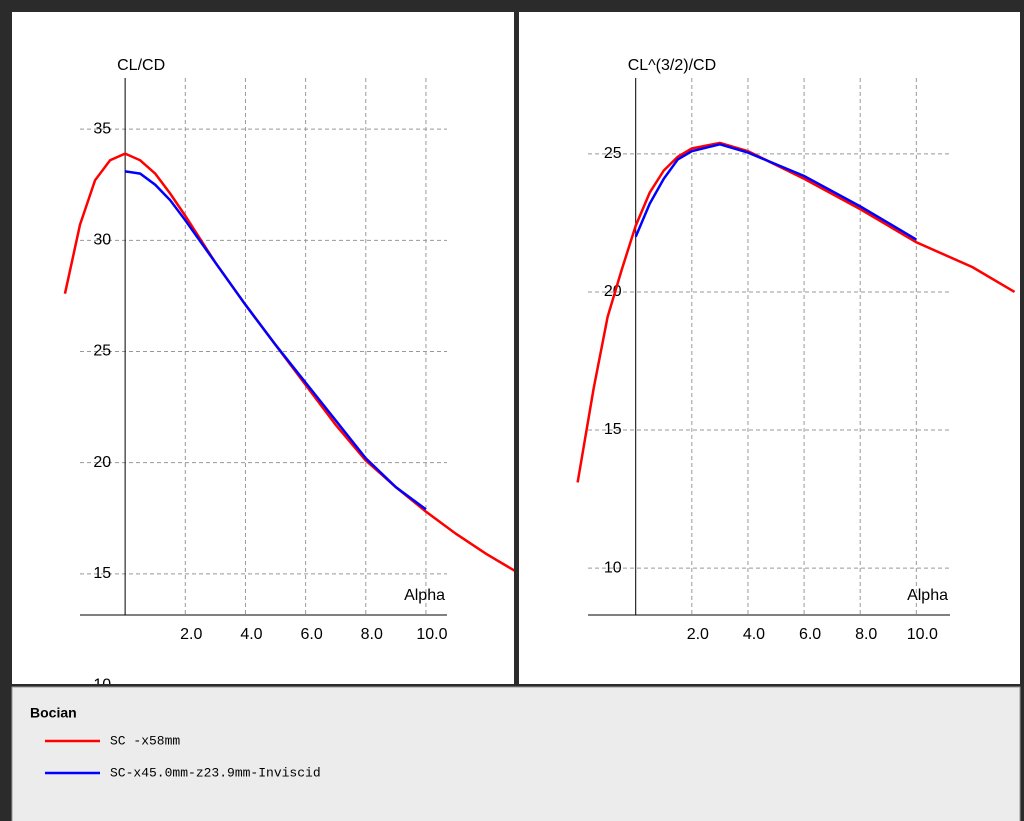 This screenshot has width=1024, height=821. What do you see at coordinates (183, 756) in the screenshot?
I see `legend: SC -x58mm SC-x45.0mm-z23.9mm-Inviscid` at bounding box center [183, 756].